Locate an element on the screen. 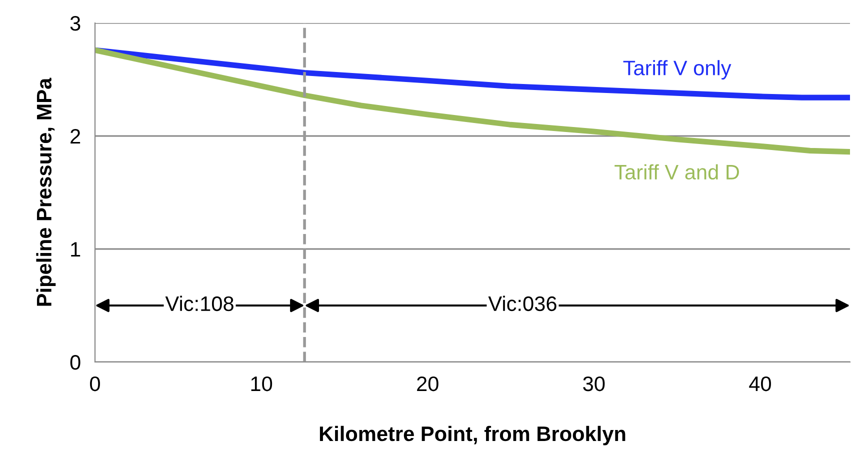  y-tick-label: 0 is located at coordinates (75, 362).